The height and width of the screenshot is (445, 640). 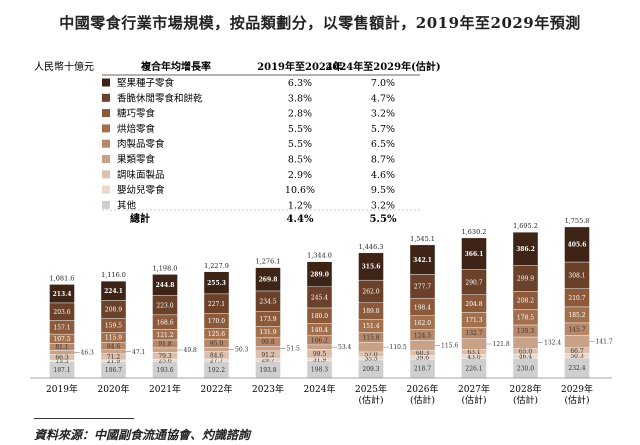 I want to click on unit-label: 人民幣十億元, so click(x=64, y=66).